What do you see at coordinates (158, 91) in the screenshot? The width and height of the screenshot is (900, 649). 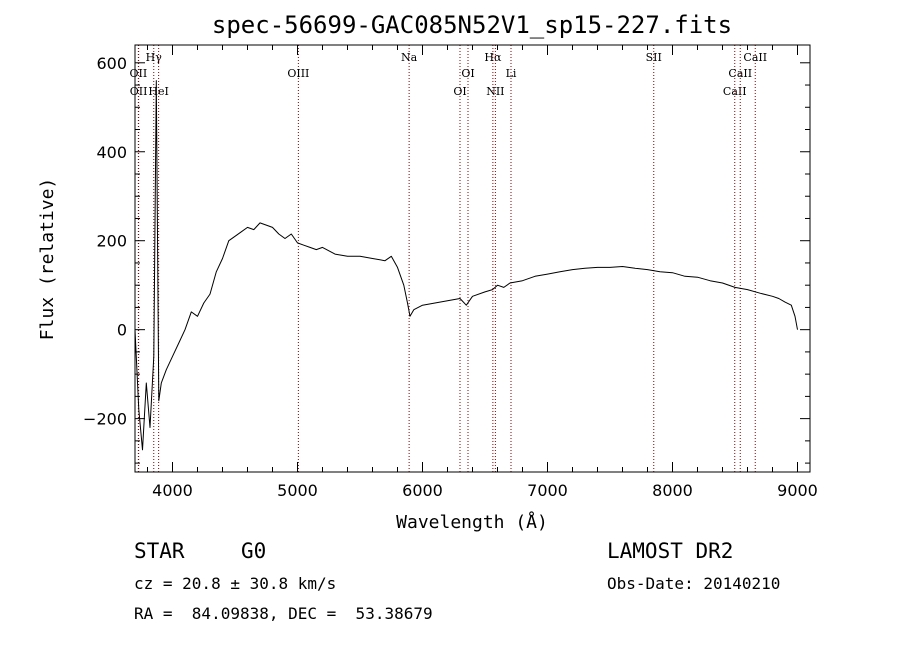 I see `spectral-line-label: HeI` at bounding box center [158, 91].